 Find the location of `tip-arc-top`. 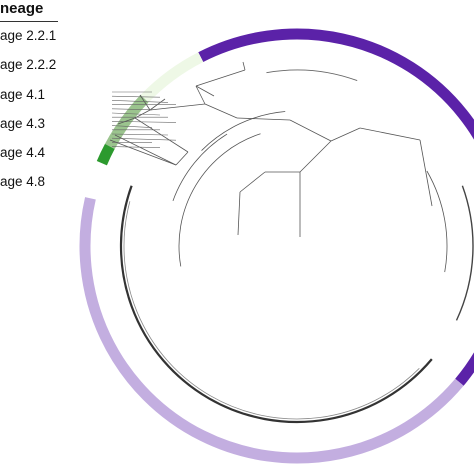

tip-arc-top is located at coordinates (312, 75).